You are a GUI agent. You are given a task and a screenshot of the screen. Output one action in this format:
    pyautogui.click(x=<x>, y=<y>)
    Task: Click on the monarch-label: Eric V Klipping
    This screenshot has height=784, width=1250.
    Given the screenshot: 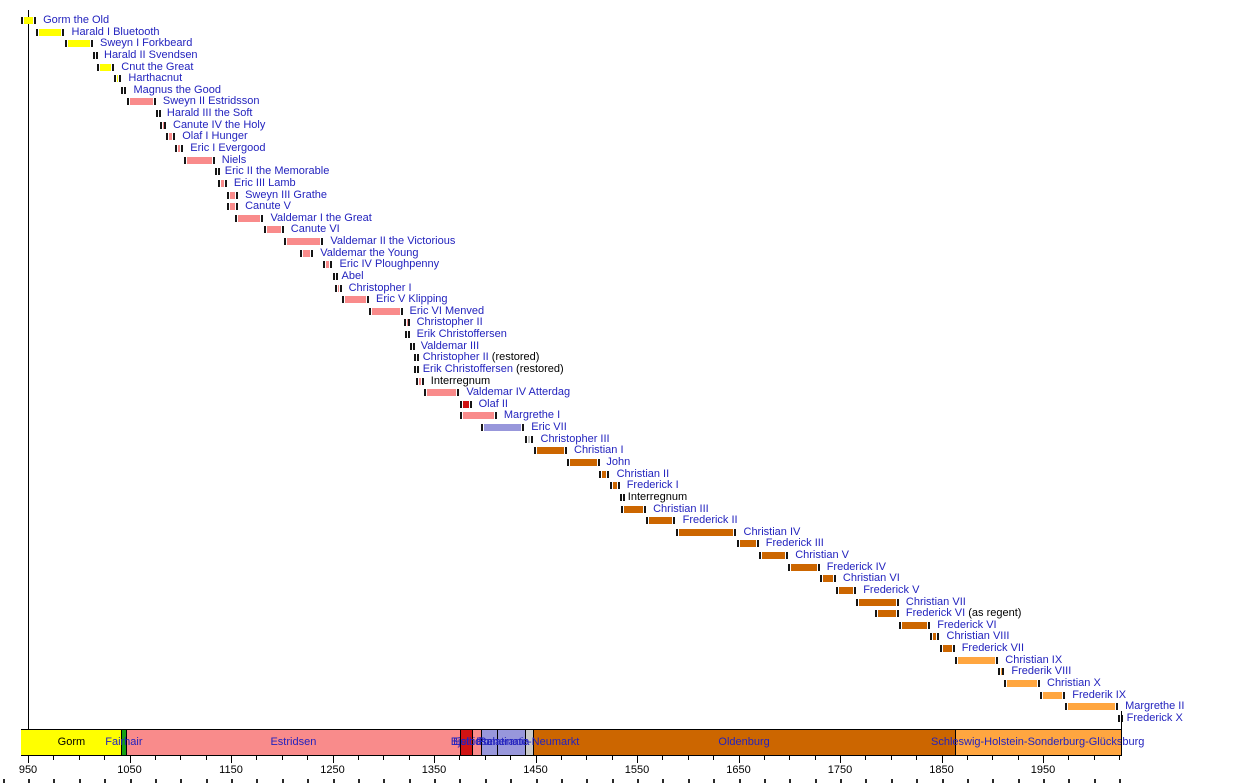 What is the action you would take?
    pyautogui.click(x=412, y=299)
    